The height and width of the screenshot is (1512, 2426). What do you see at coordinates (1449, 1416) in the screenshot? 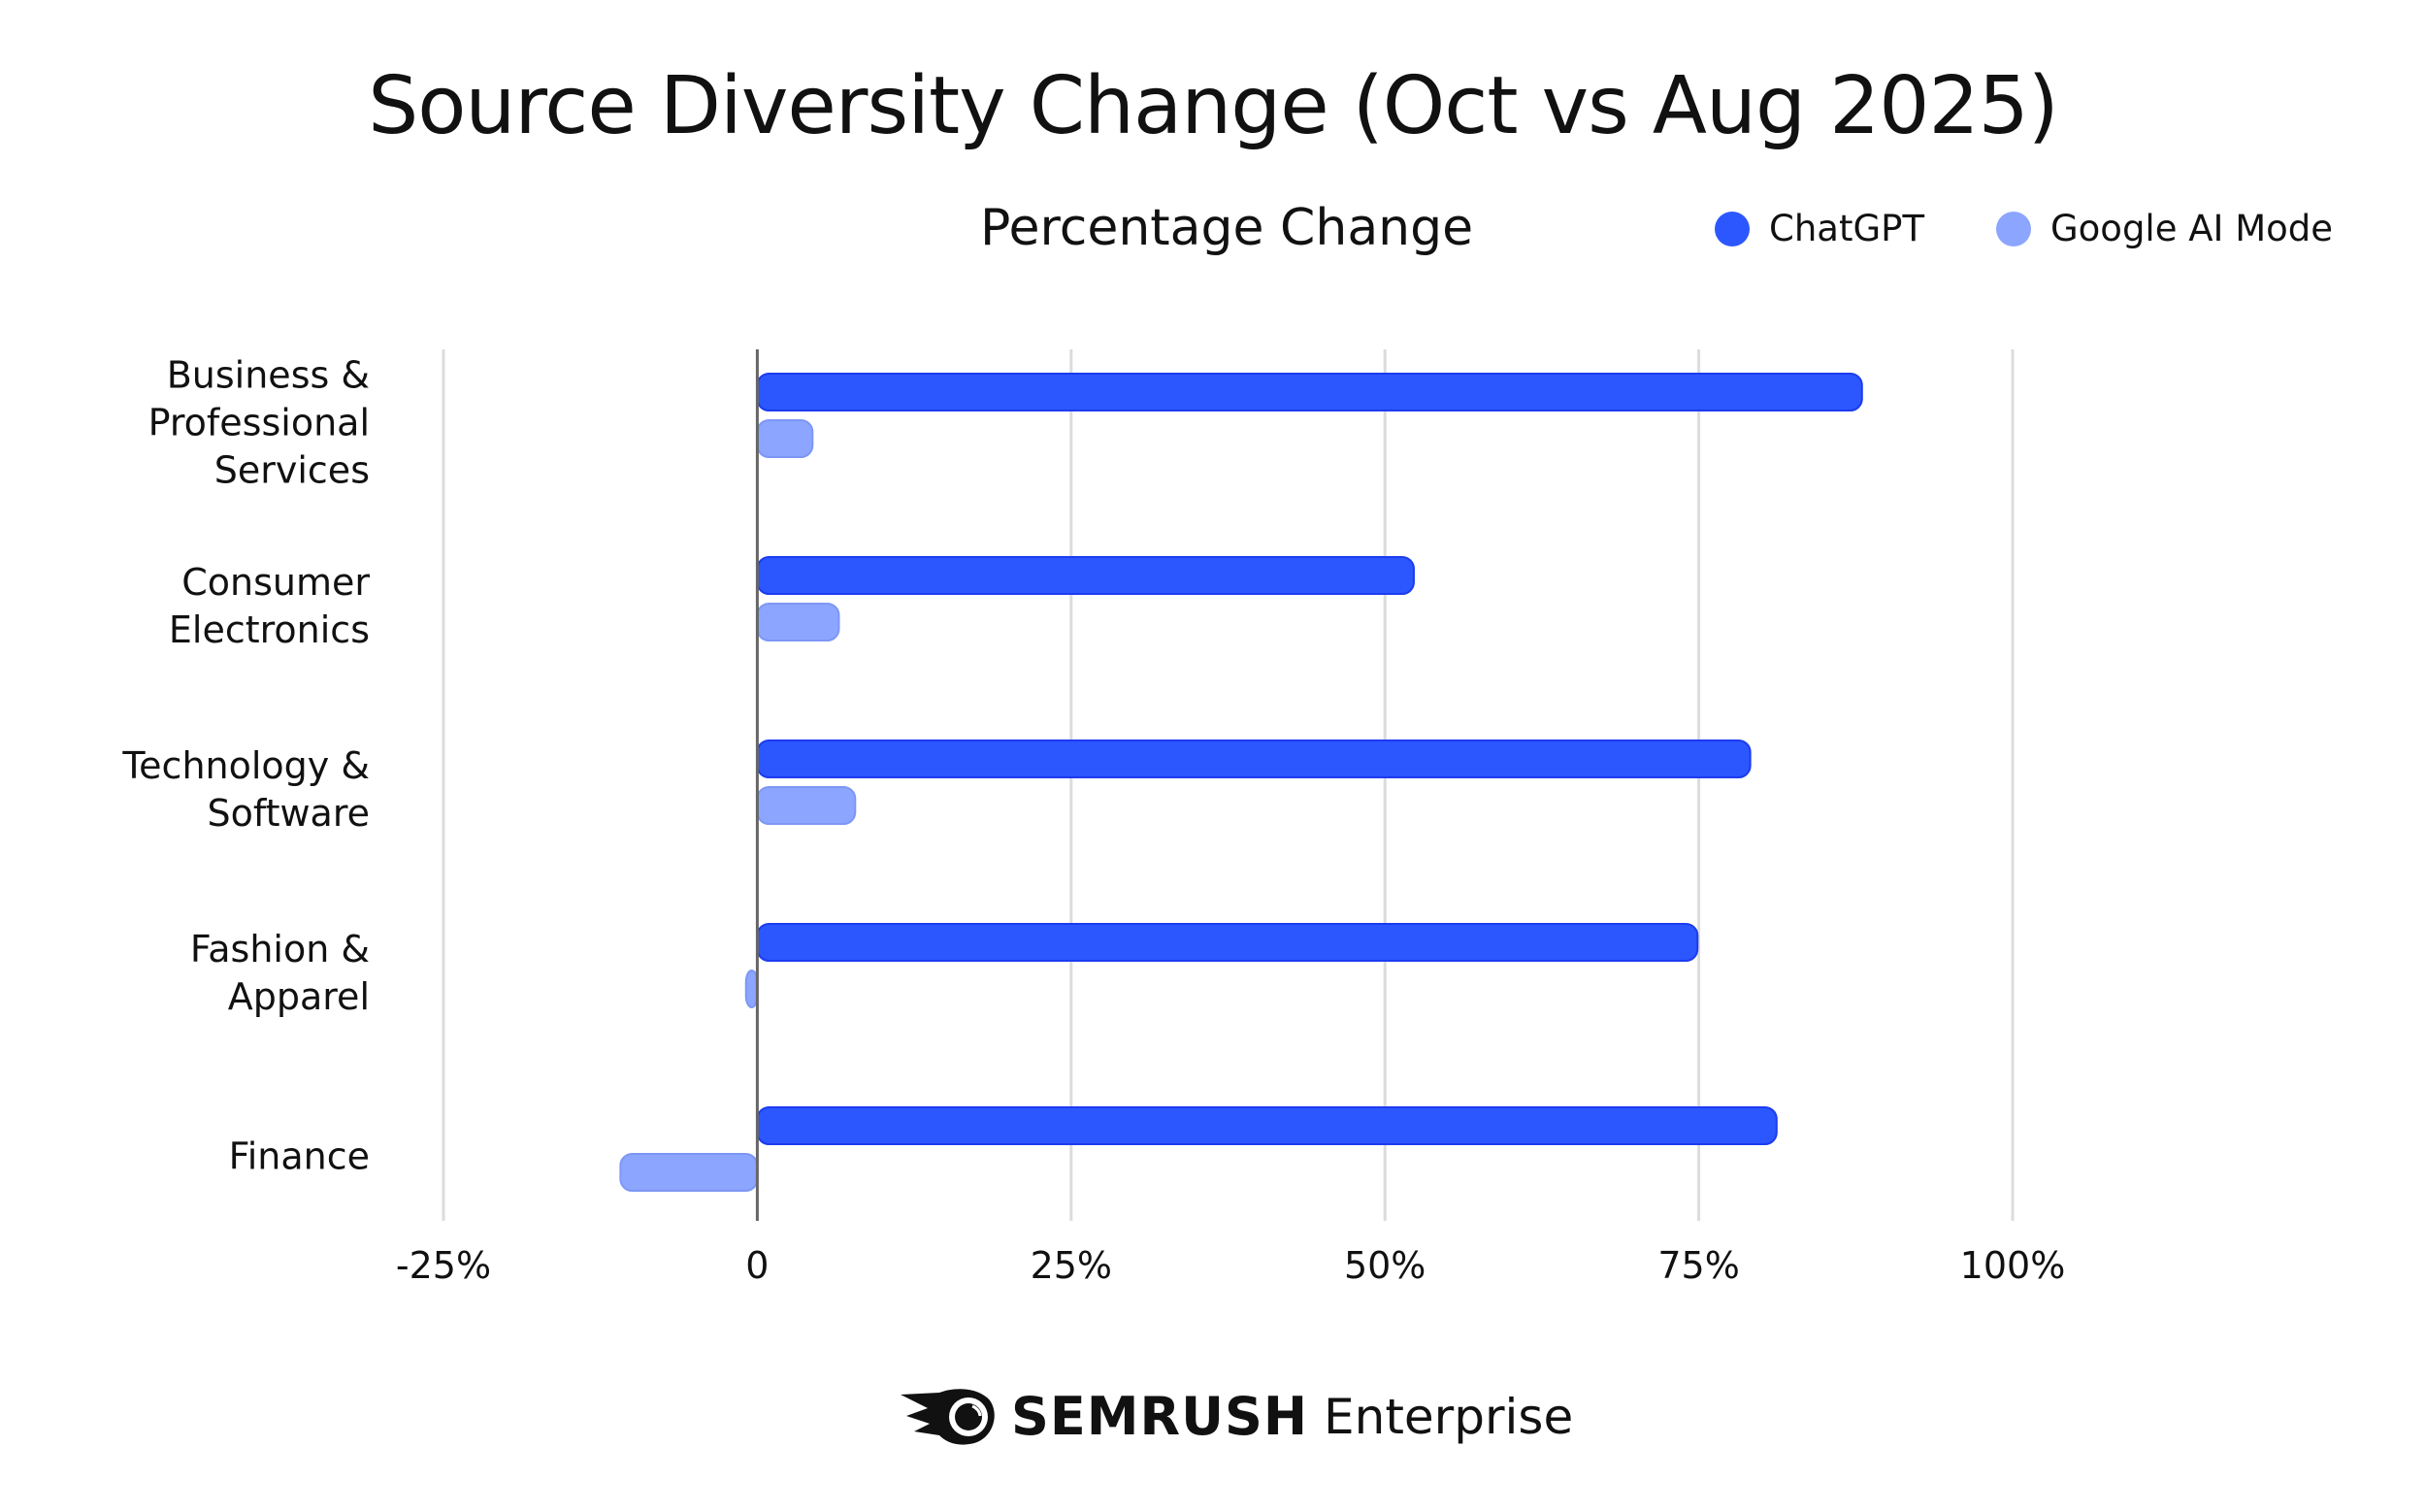
I see `logo-product: Enterprise` at bounding box center [1449, 1416].